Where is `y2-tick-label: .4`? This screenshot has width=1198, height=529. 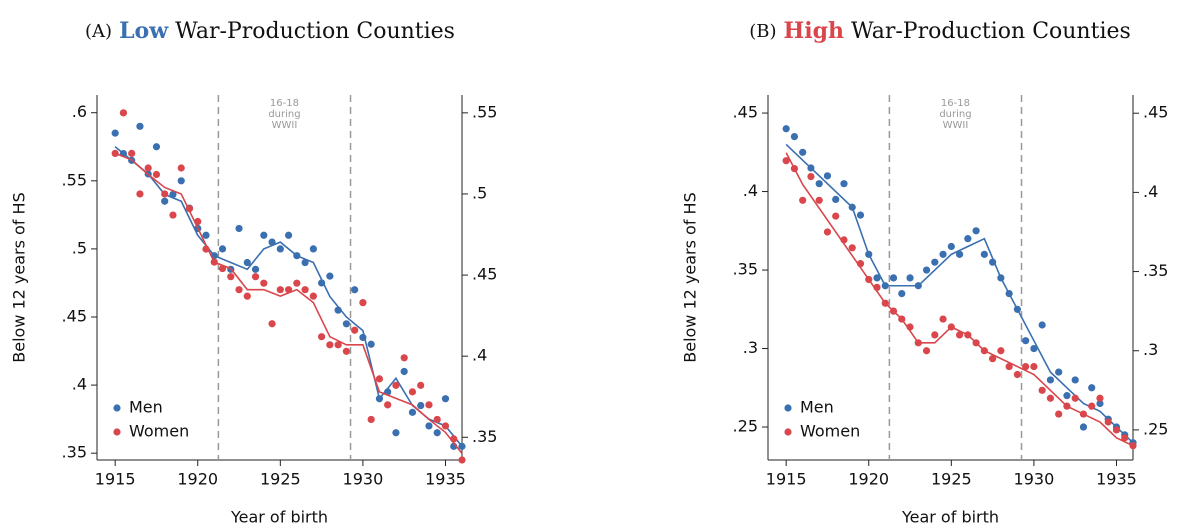
y2-tick-label: .4 is located at coordinates (479, 355).